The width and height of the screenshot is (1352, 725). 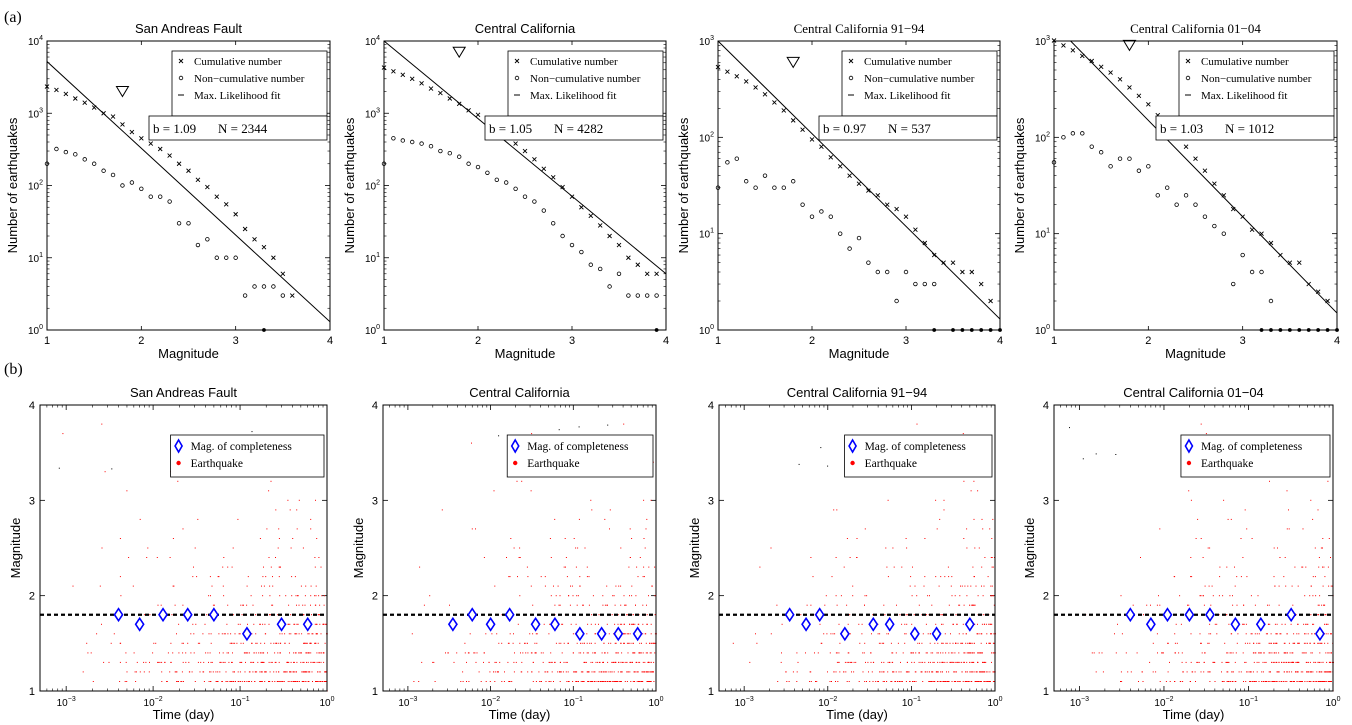 What do you see at coordinates (1046, 597) in the screenshot?
I see `y-tick-label: 2` at bounding box center [1046, 597].